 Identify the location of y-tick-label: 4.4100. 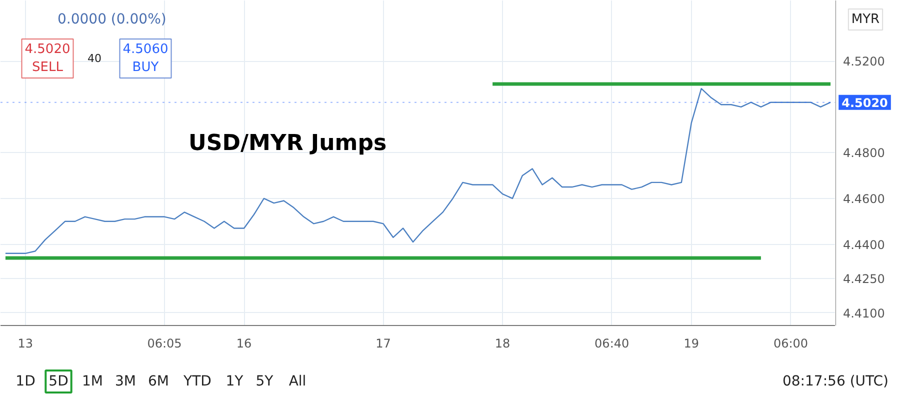
(863, 313).